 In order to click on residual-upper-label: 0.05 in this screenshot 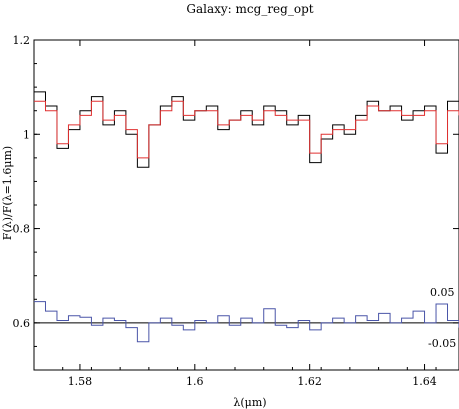, I will do `click(442, 292)`.